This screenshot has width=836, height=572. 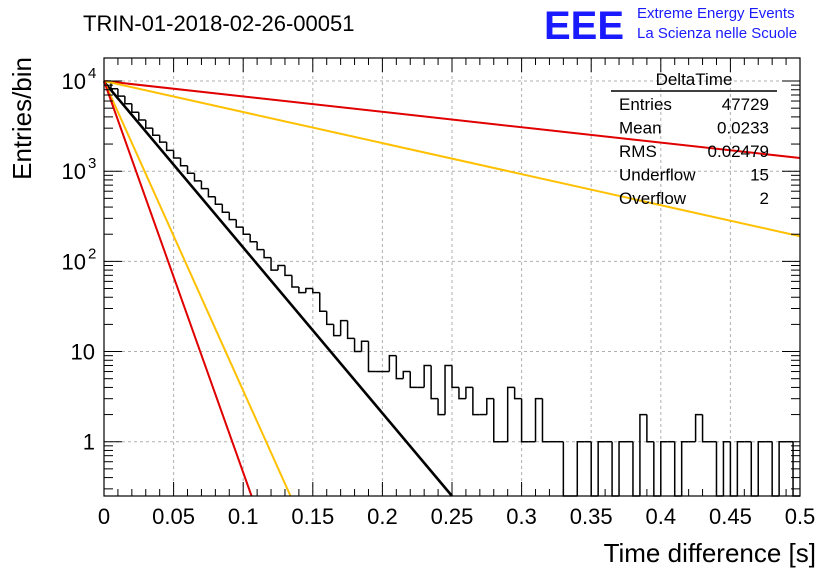 I want to click on stats-label: Mean, so click(x=640, y=128).